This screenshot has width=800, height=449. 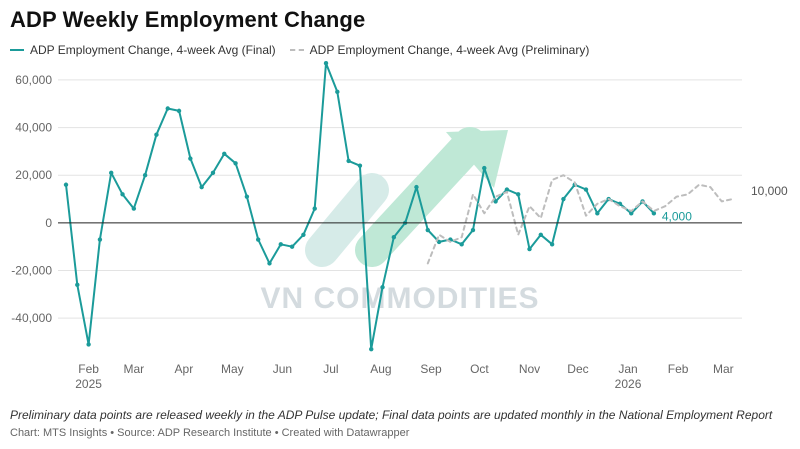 What do you see at coordinates (421, 197) in the screenshot?
I see `watermark-stroke-green` at bounding box center [421, 197].